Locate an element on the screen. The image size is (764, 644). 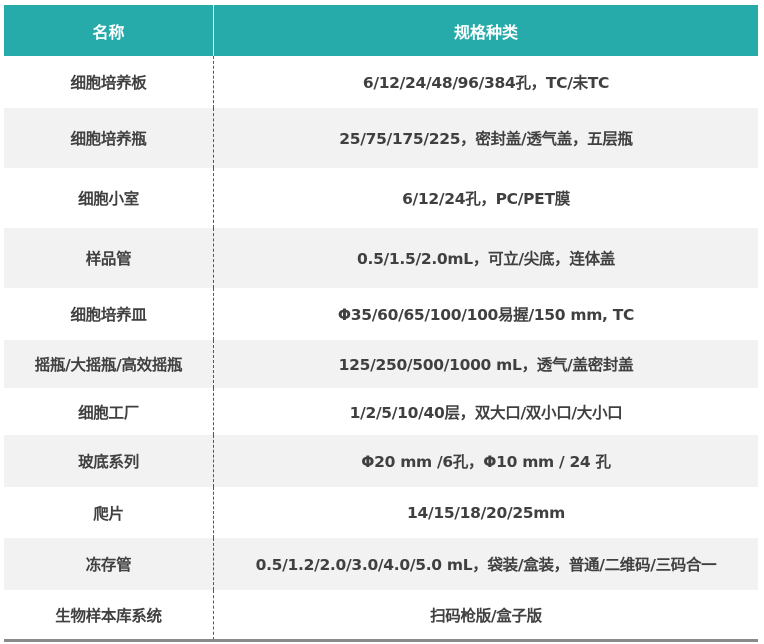
product-spec: 0.5/1.5/2.0mL，可立/尖底，连体盖 is located at coordinates (486, 259).